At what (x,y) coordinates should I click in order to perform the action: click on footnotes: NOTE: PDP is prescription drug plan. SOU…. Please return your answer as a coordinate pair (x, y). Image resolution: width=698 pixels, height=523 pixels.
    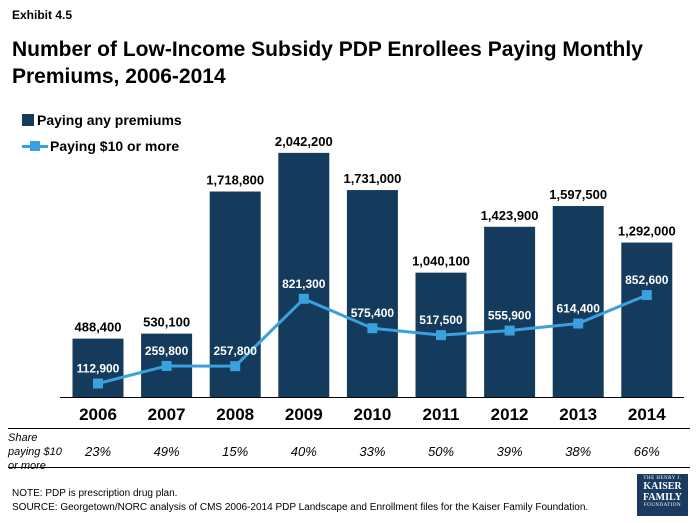
    Looking at the image, I should click on (300, 501).